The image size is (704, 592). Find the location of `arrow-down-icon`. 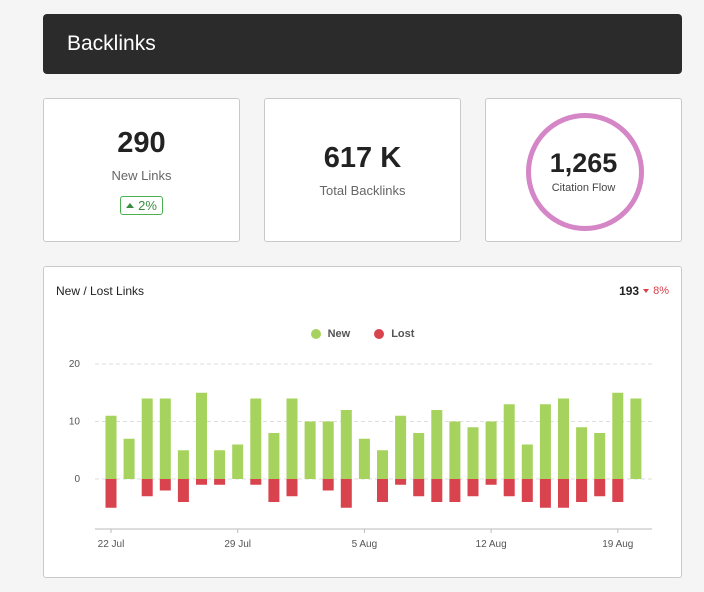

arrow-down-icon is located at coordinates (646, 291).